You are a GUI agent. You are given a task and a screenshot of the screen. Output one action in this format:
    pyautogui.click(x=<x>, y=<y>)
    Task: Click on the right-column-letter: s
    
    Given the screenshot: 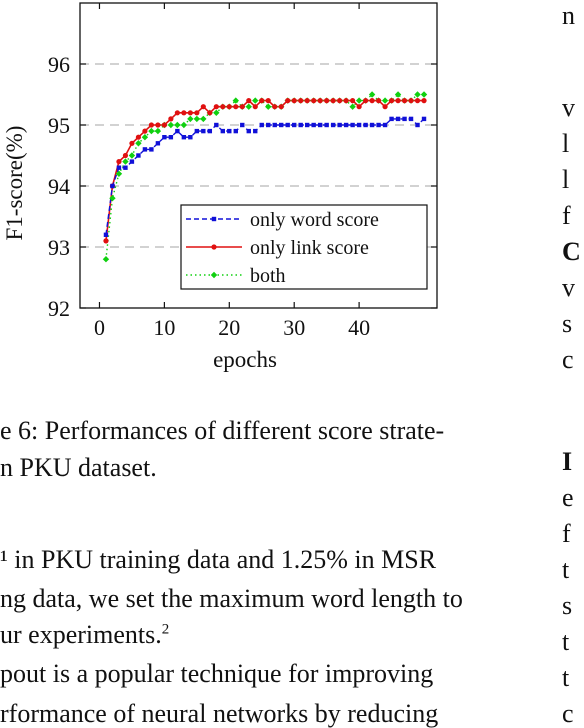 What is the action you would take?
    pyautogui.click(x=567, y=323)
    